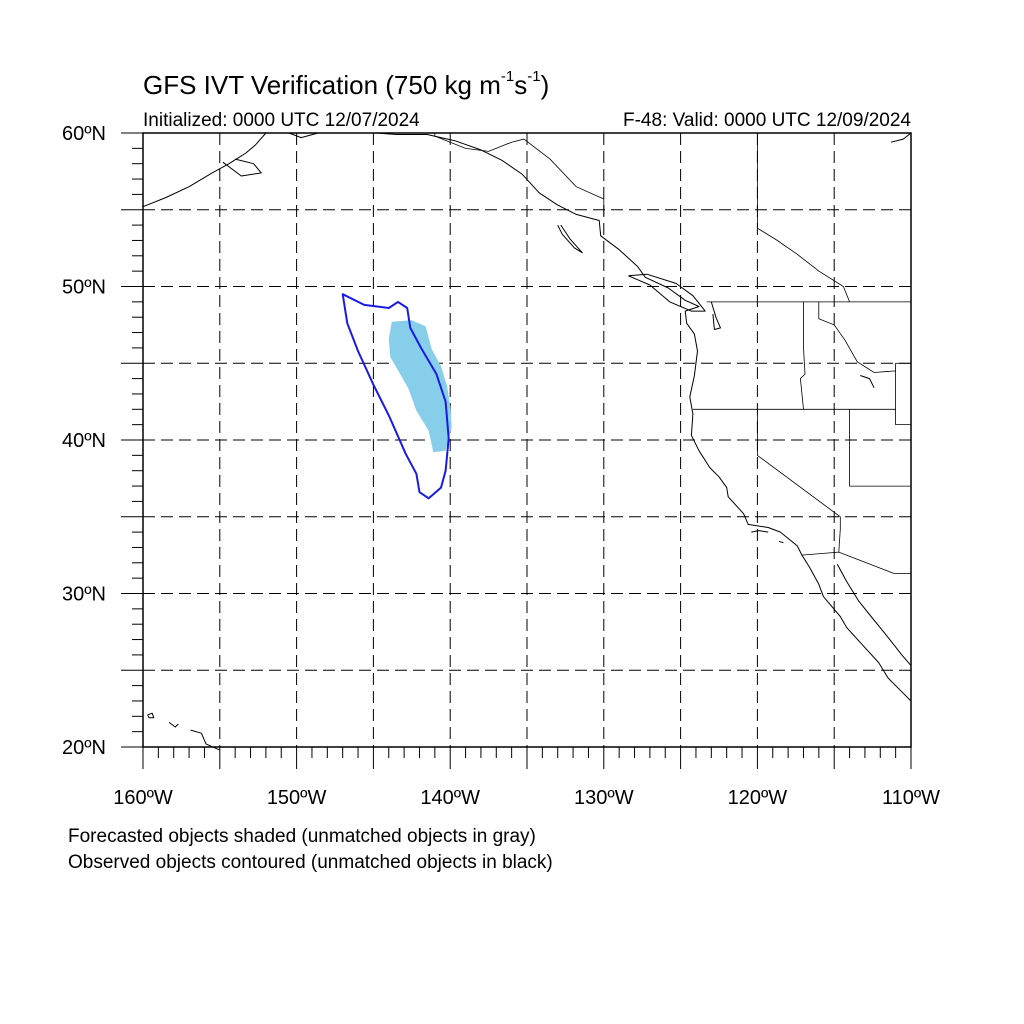  What do you see at coordinates (507, 77) in the screenshot?
I see `title-exp1: -1` at bounding box center [507, 77].